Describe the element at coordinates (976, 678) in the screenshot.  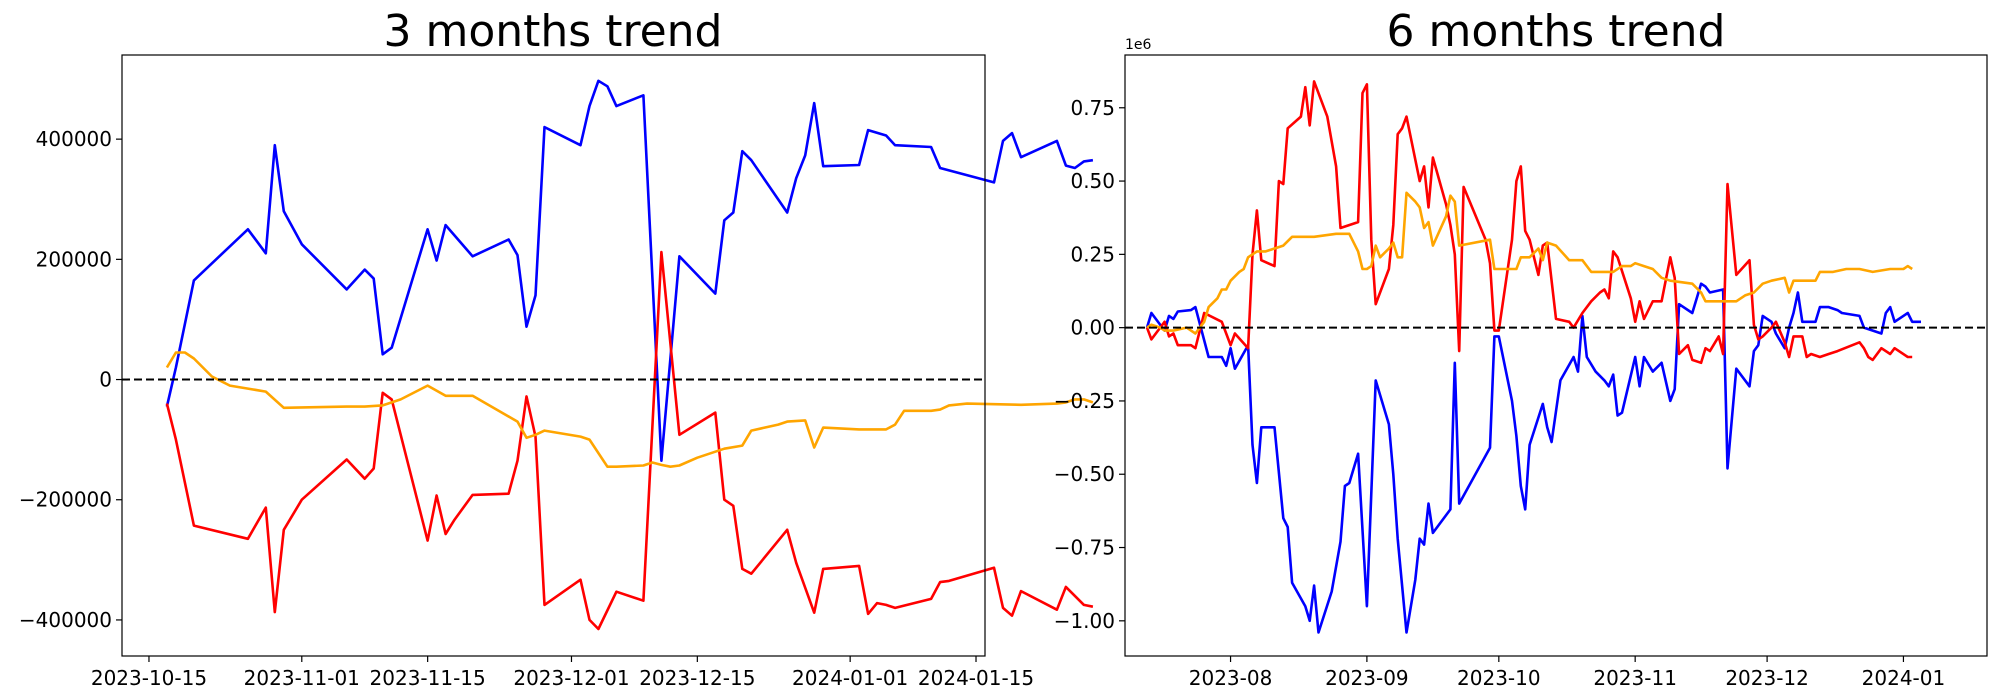
I see `x-tick-label: 2024-01-15` at that location.